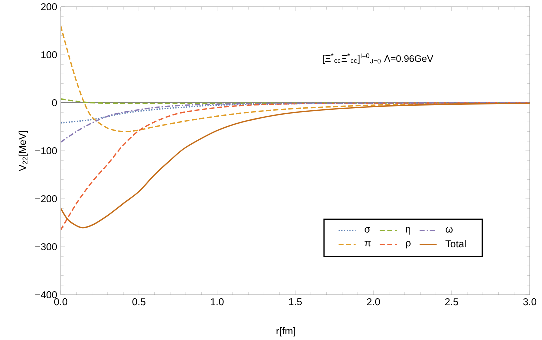 The width and height of the screenshot is (542, 340). Describe the element at coordinates (47, 151) in the screenshot. I see `y-tick-label: −100` at that location.